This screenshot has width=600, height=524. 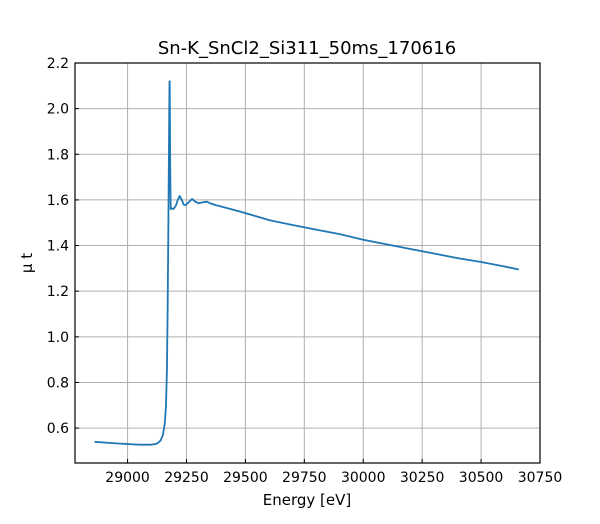 What do you see at coordinates (307, 48) in the screenshot?
I see `chart-title: Sn-K_SnCl2_Si311_50ms_170616` at bounding box center [307, 48].